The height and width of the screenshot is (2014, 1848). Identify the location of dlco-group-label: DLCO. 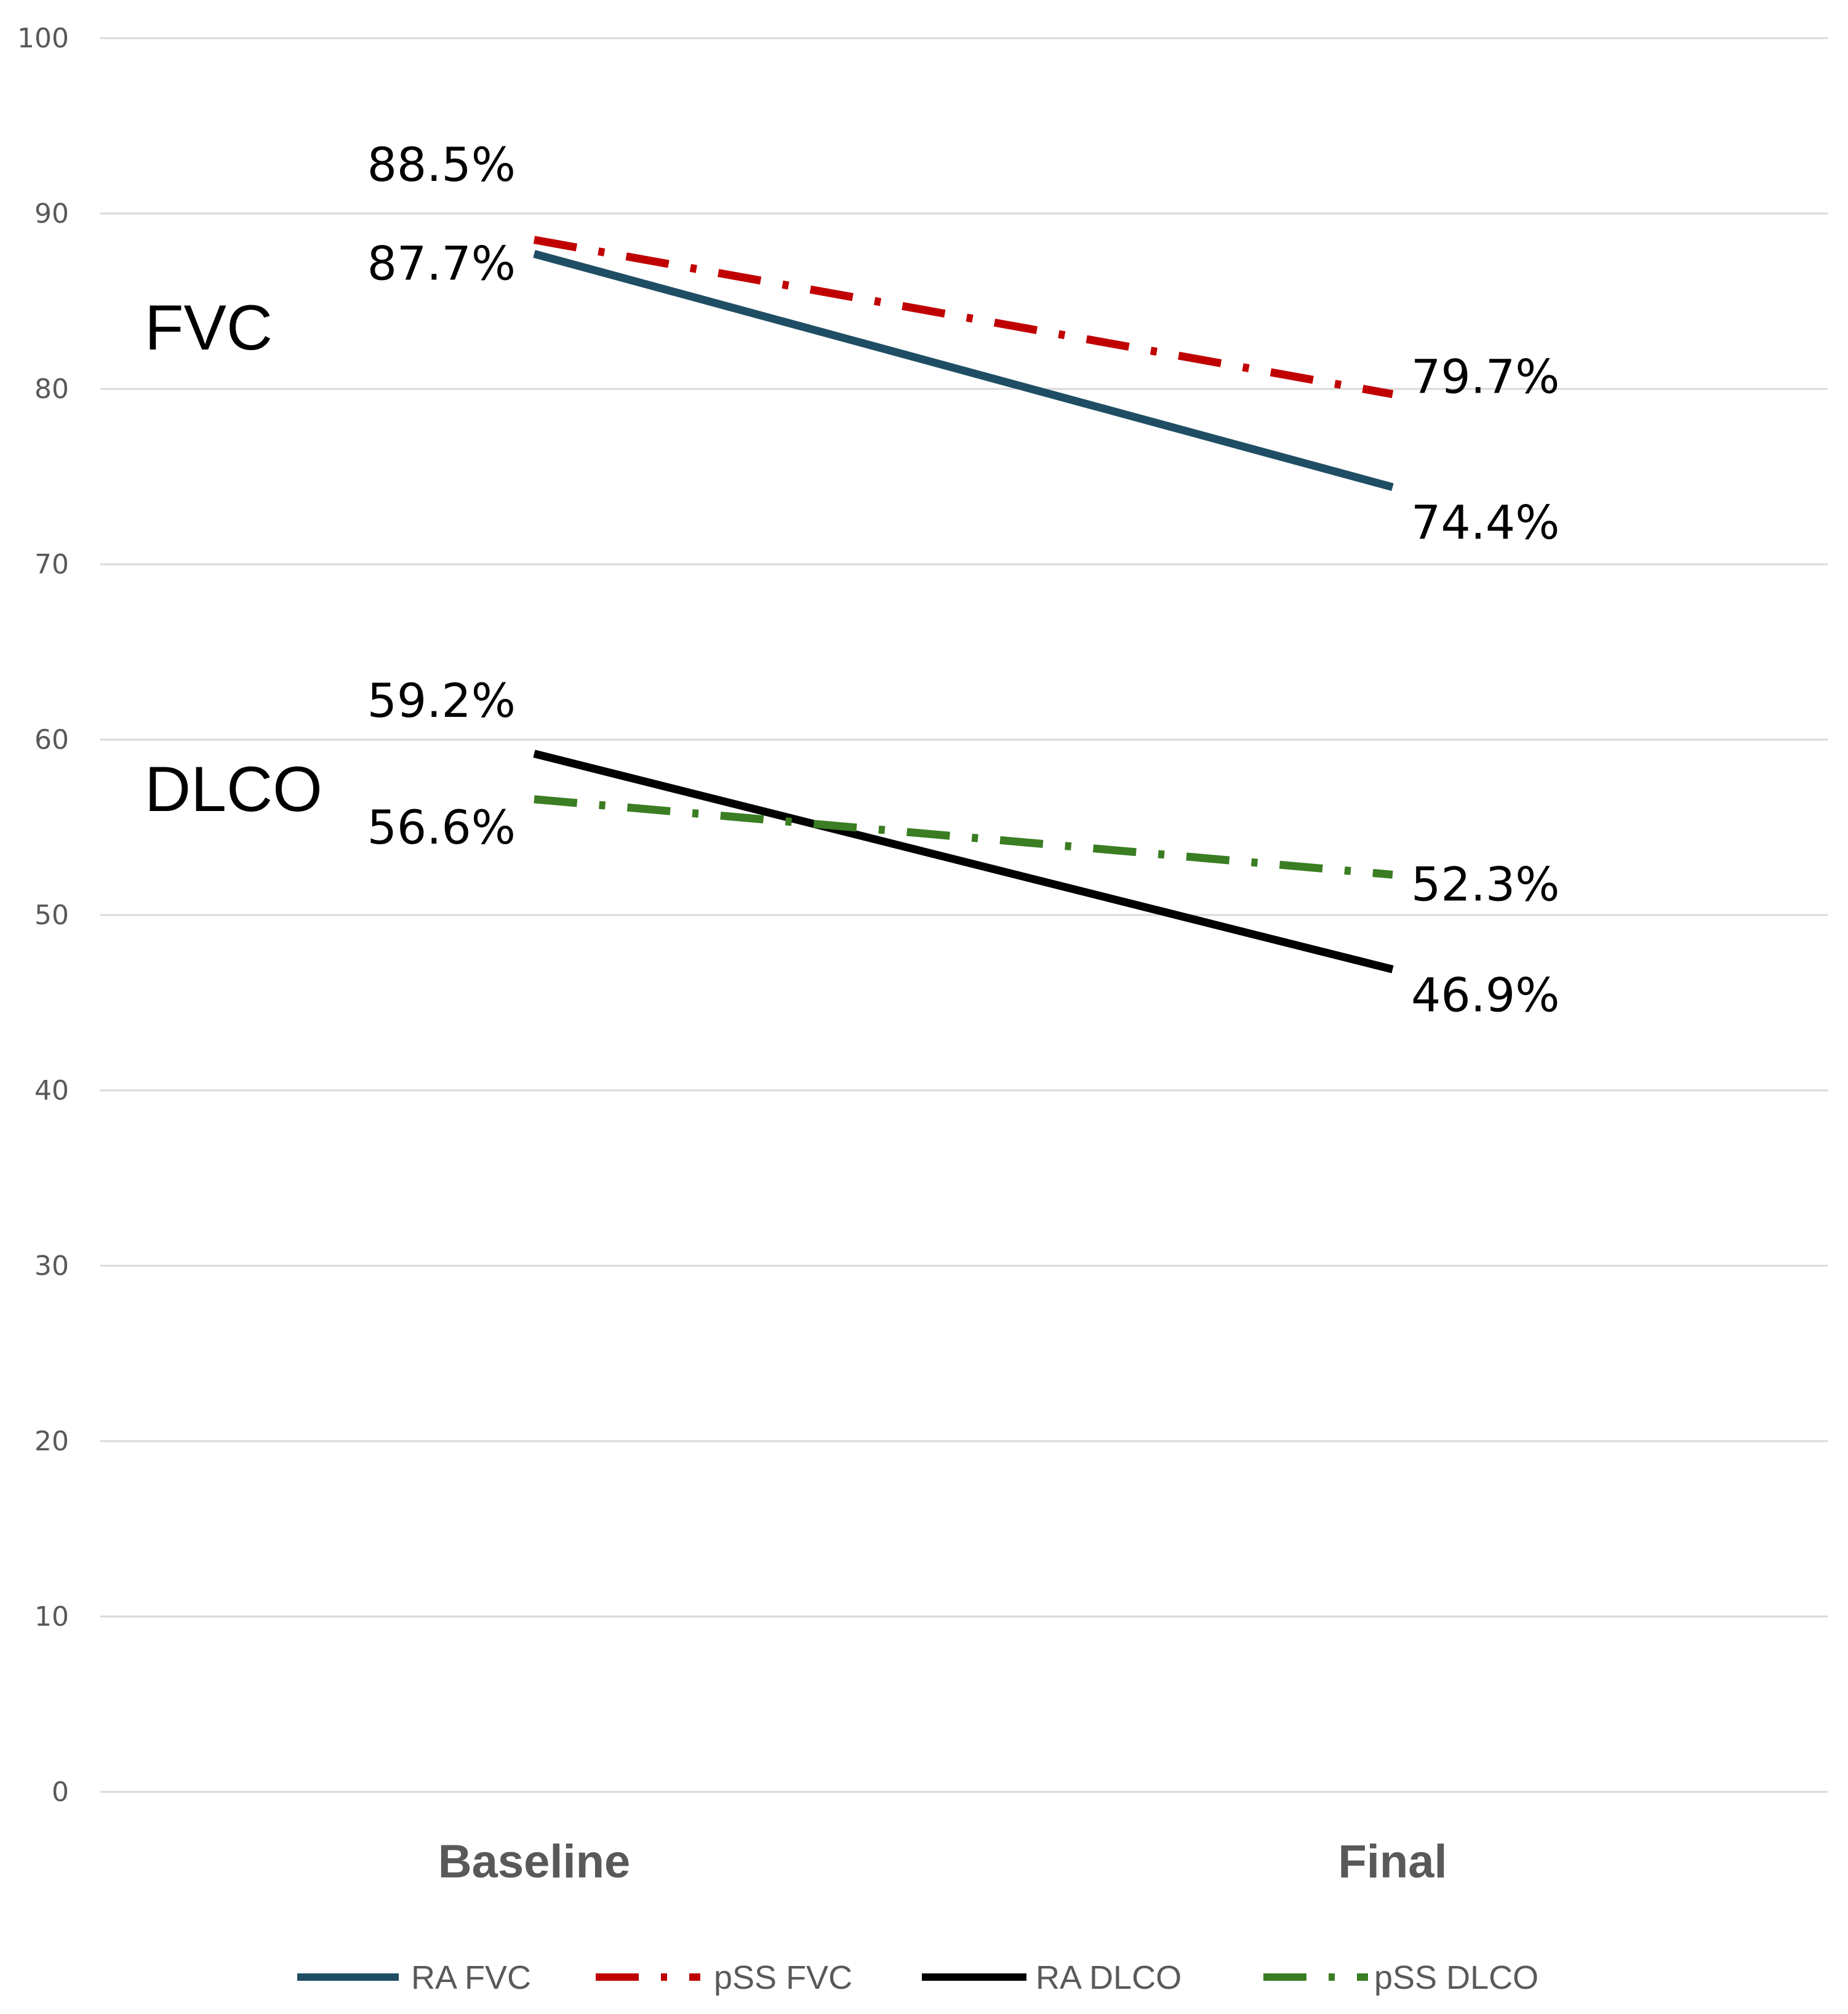
(233, 789).